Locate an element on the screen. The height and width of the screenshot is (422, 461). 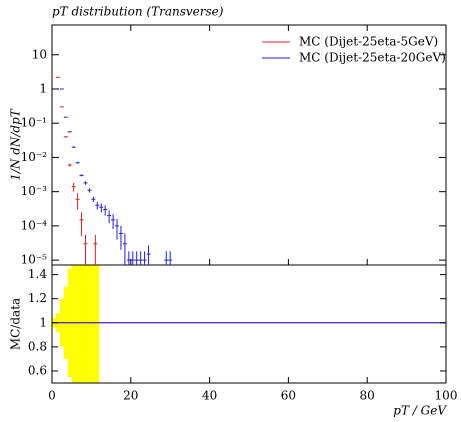
ratio-y-tick-label: 1.4 is located at coordinates (37, 274).